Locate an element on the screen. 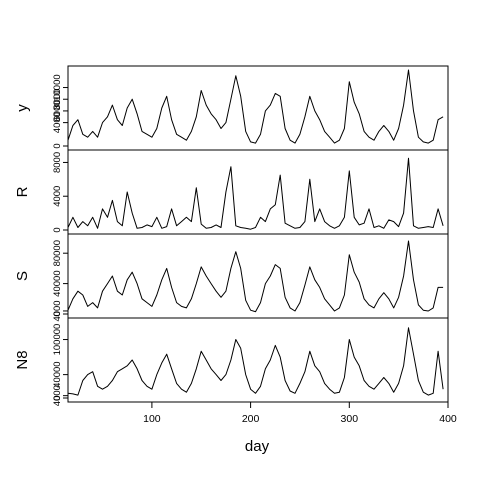  panel-label-r: R is located at coordinates (22, 191).